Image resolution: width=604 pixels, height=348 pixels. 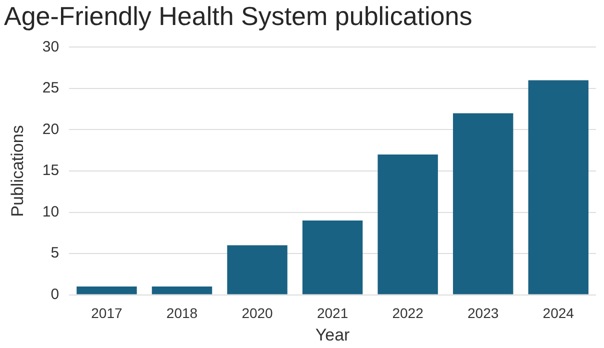 I want to click on y-tick-label: 0, so click(x=55, y=294).